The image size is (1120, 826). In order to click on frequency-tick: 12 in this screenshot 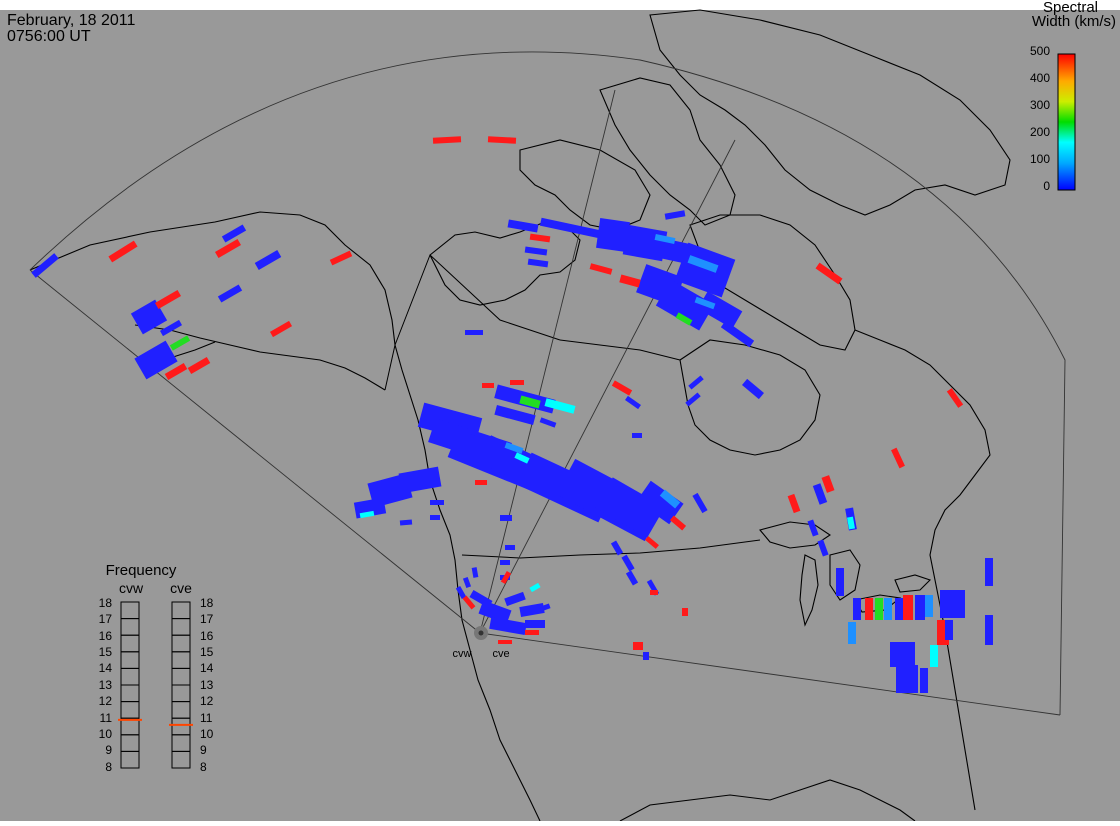, I will do `click(207, 701)`.